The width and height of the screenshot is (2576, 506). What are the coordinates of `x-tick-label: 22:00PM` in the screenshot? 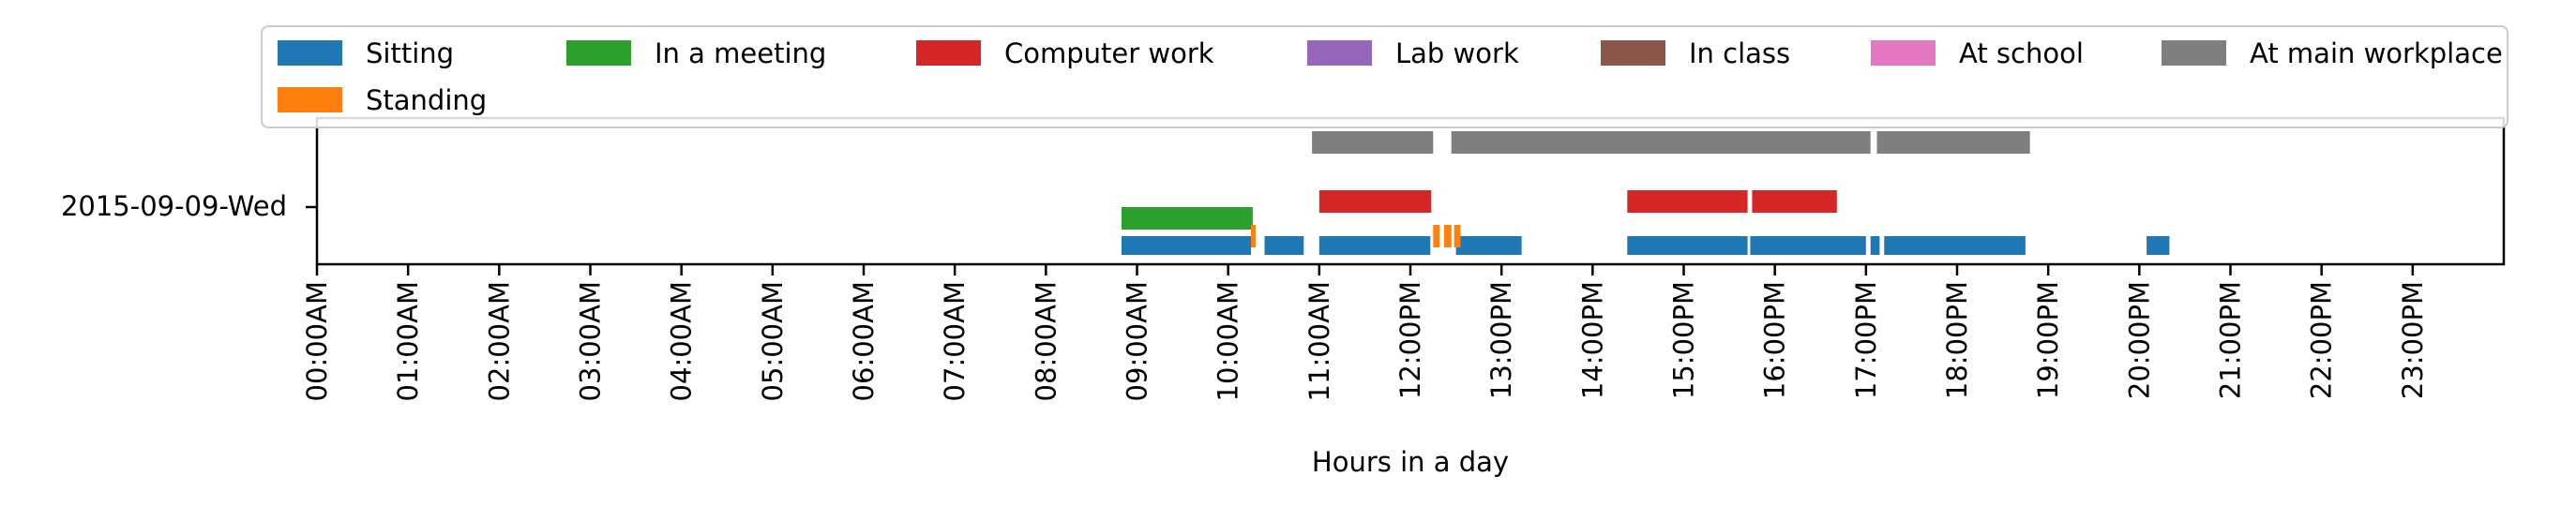 It's located at (2322, 340).